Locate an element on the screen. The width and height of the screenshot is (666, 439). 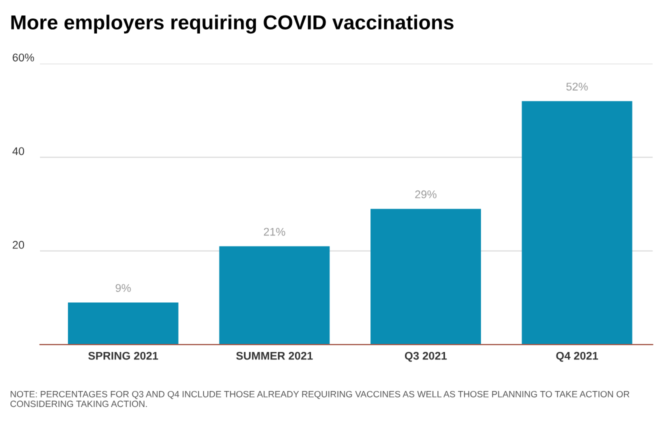
data-label: 21% is located at coordinates (275, 232).